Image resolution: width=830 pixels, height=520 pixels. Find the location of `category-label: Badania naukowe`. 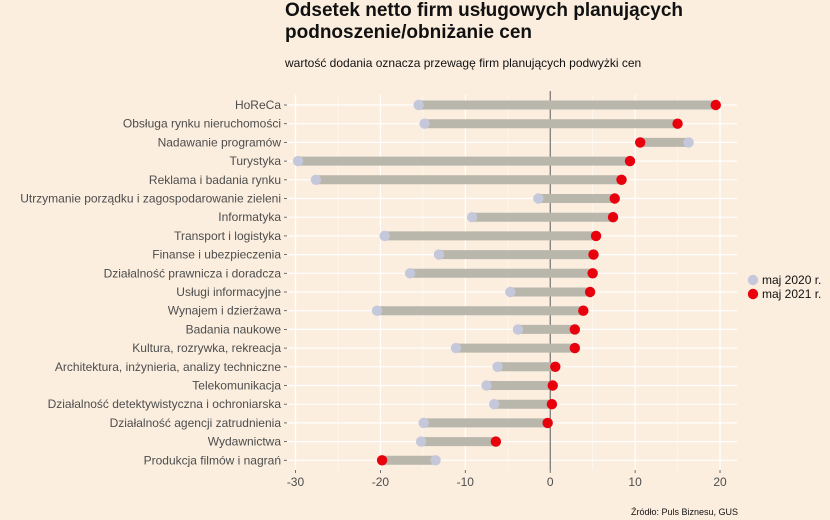

category-label: Badania naukowe is located at coordinates (234, 329).